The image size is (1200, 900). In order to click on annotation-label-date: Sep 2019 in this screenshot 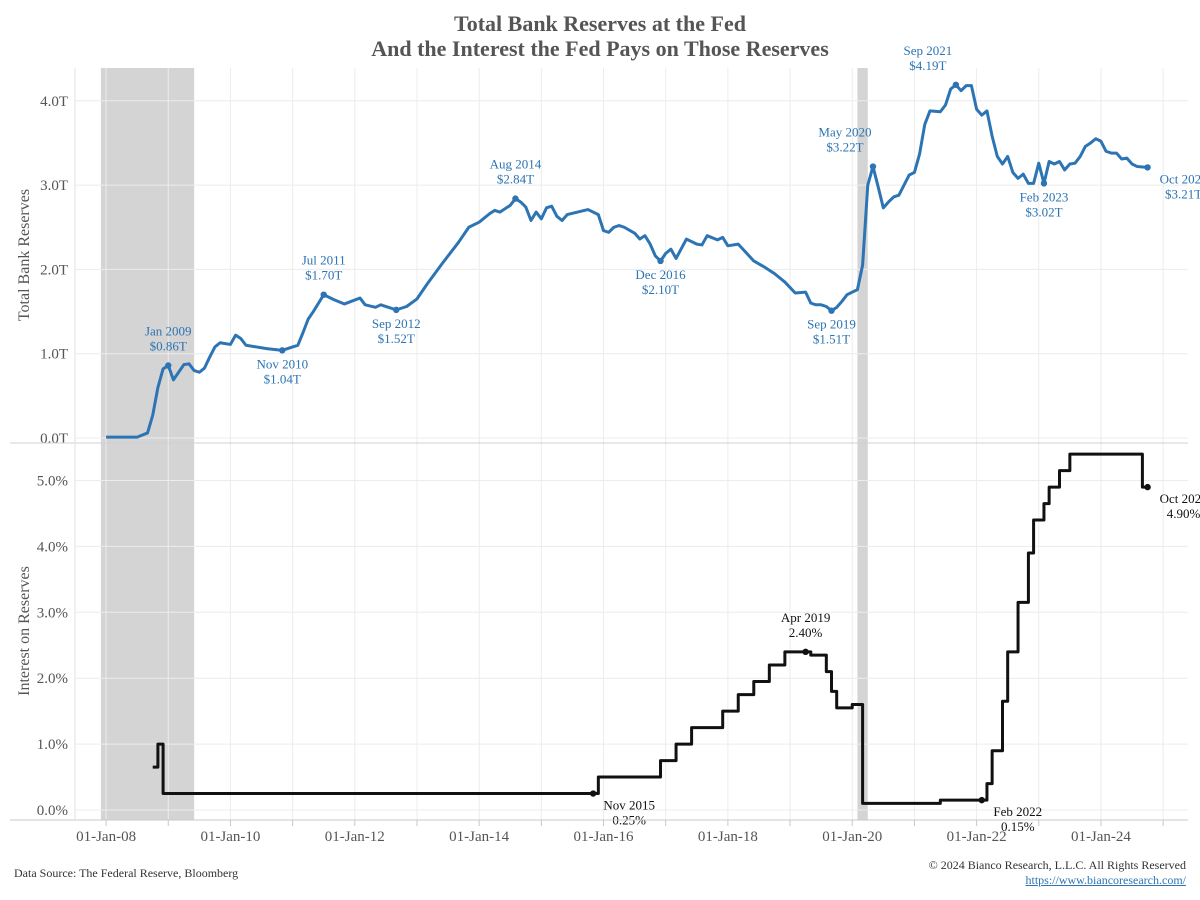, I will do `click(831, 324)`.